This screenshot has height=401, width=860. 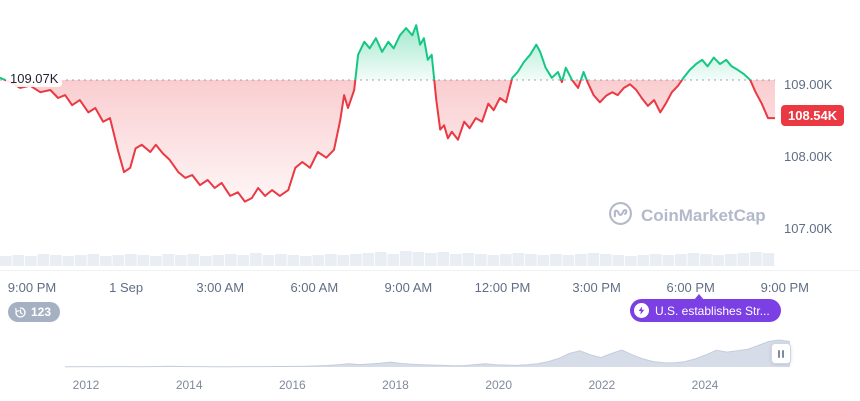 I want to click on navigator-area-chart, so click(x=428, y=353).